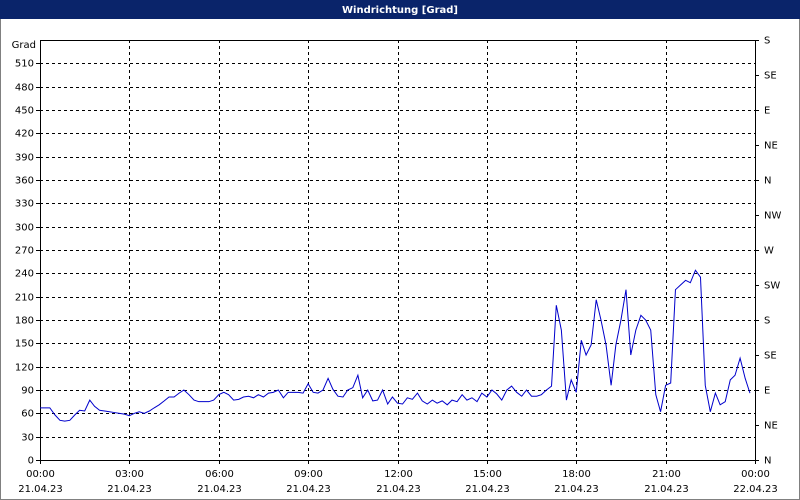 This screenshot has width=800, height=500. I want to click on title-bar, so click(400, 9).